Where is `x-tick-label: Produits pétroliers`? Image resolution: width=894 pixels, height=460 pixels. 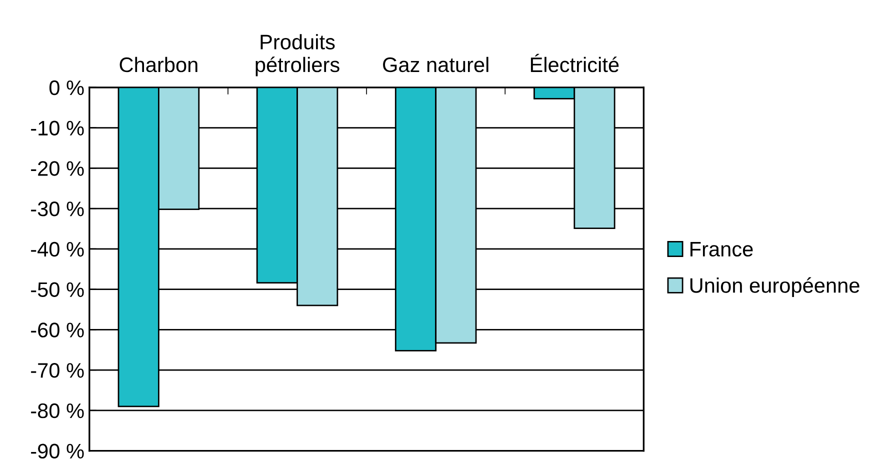 x-tick-label: Produits pétroliers is located at coordinates (298, 55).